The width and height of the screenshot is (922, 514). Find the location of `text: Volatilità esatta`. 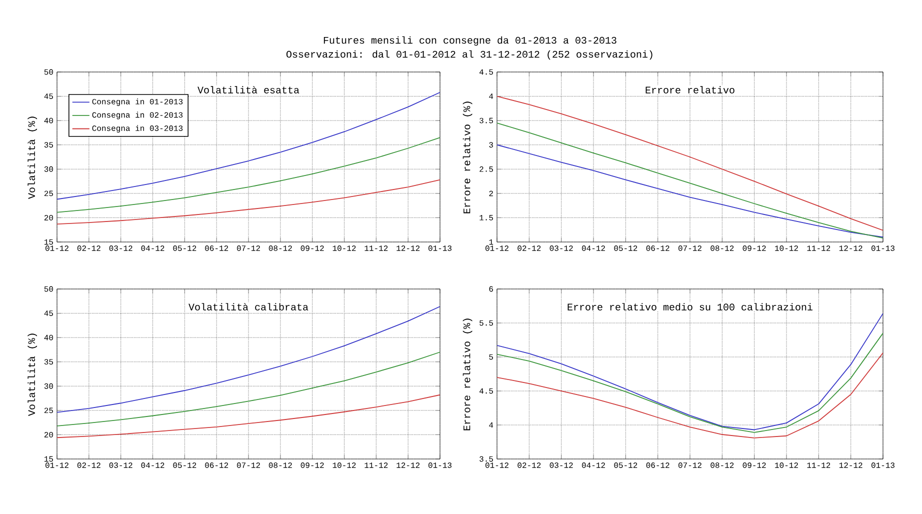

text: Volatilità esatta is located at coordinates (249, 90).